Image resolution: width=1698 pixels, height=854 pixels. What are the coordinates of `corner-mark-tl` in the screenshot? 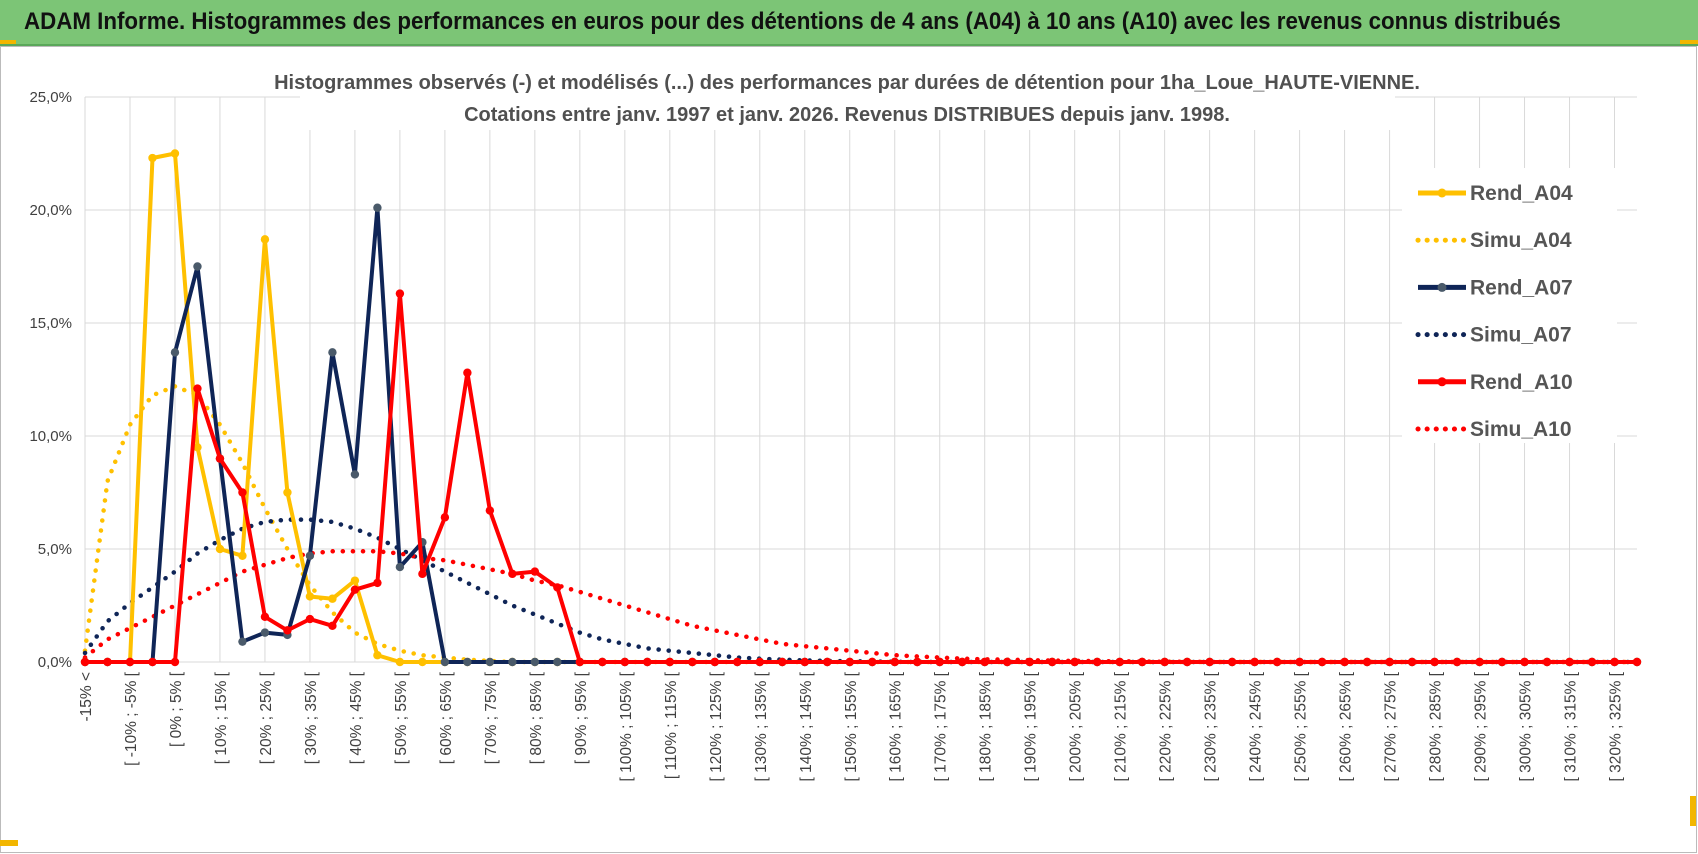 It's located at (8, 42).